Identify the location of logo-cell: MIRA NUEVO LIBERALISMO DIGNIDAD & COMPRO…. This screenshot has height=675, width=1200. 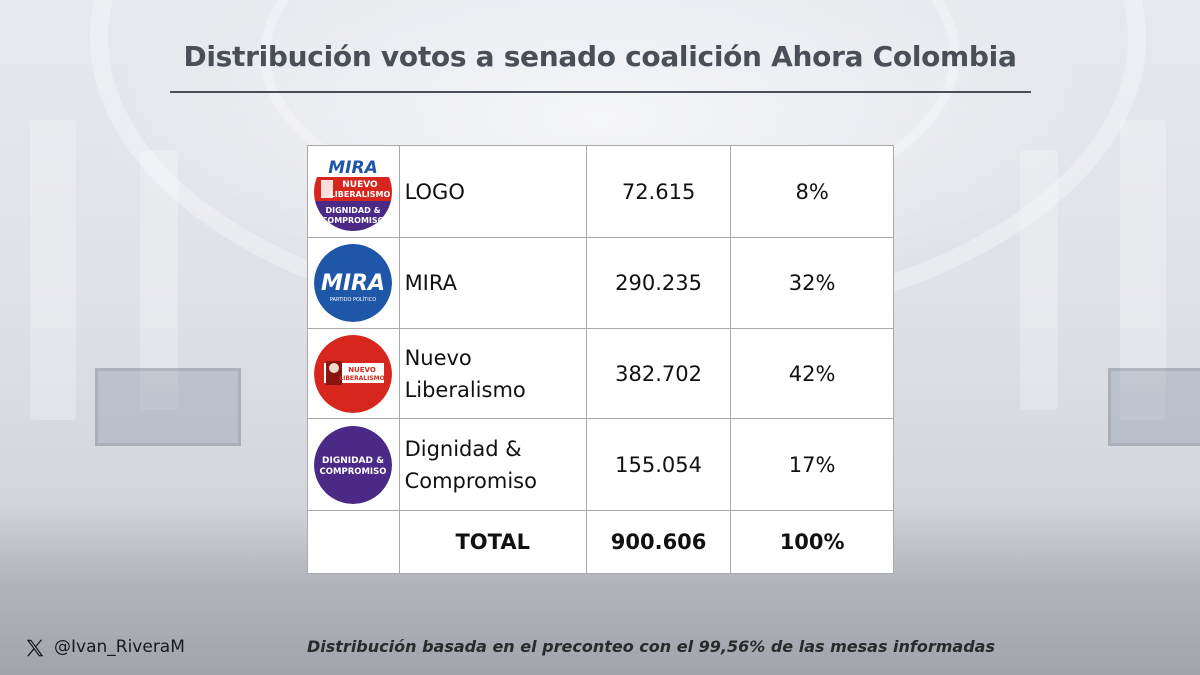
(353, 191).